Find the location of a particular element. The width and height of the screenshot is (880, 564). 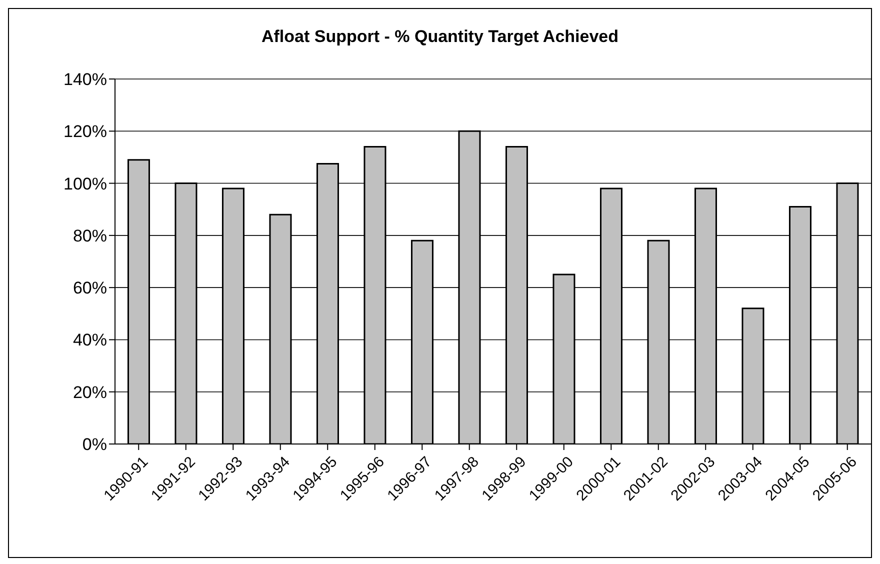

y-tick-label: 120% is located at coordinates (85, 132).